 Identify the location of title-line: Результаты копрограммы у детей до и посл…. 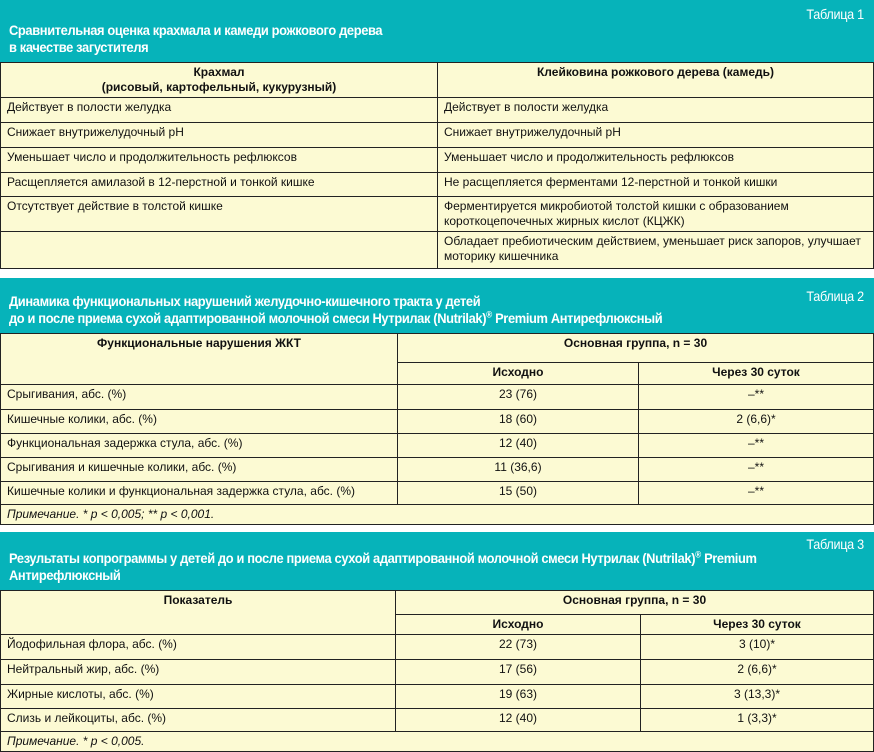
(352, 558).